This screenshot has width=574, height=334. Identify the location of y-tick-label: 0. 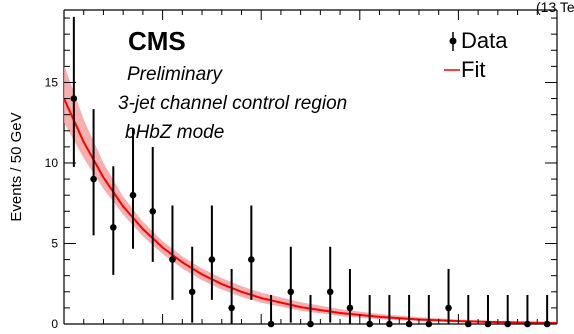
(54, 323).